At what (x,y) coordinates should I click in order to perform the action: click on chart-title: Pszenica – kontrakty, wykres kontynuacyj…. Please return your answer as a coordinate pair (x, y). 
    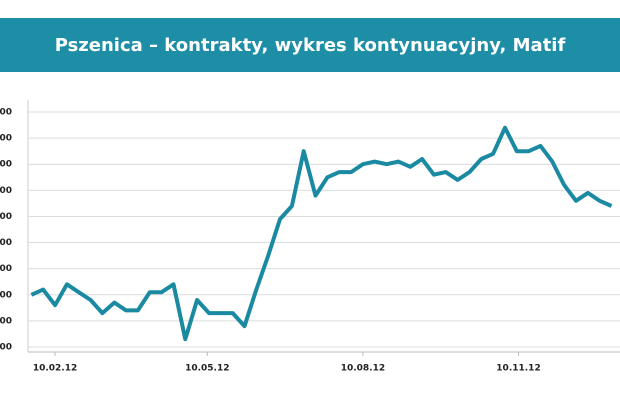
    Looking at the image, I should click on (310, 45).